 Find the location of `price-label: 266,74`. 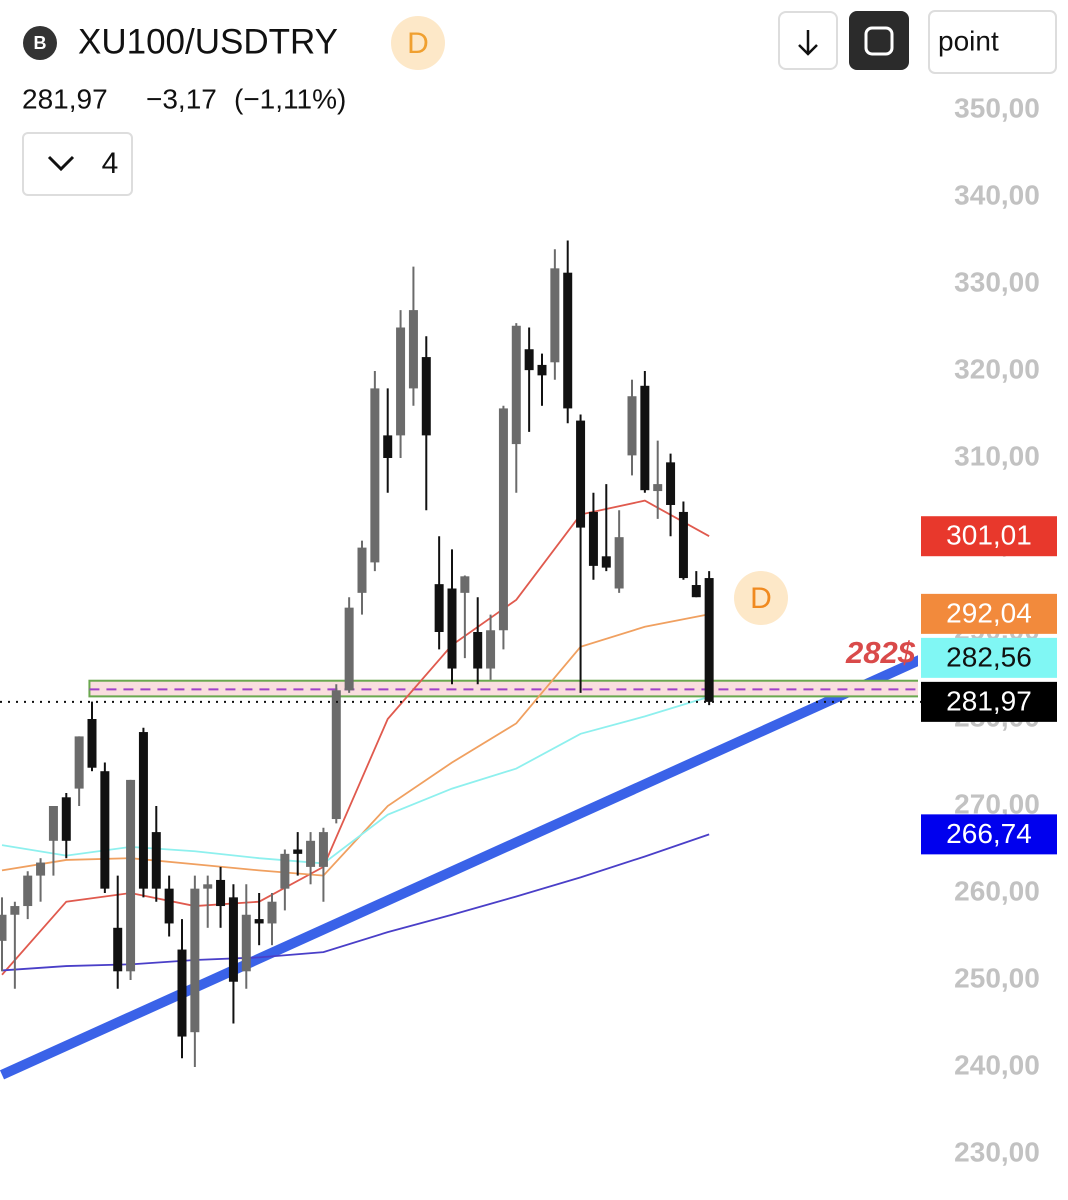

price-label: 266,74 is located at coordinates (989, 833).